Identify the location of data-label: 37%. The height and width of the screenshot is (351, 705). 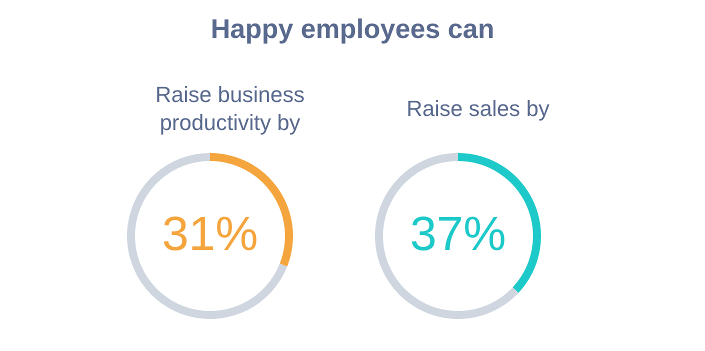
(458, 234).